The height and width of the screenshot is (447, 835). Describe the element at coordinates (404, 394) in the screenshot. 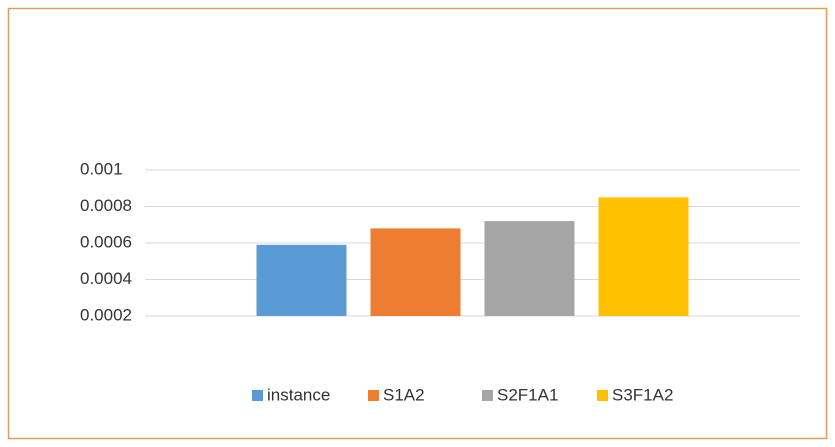

I see `legend-label: S1A2` at that location.